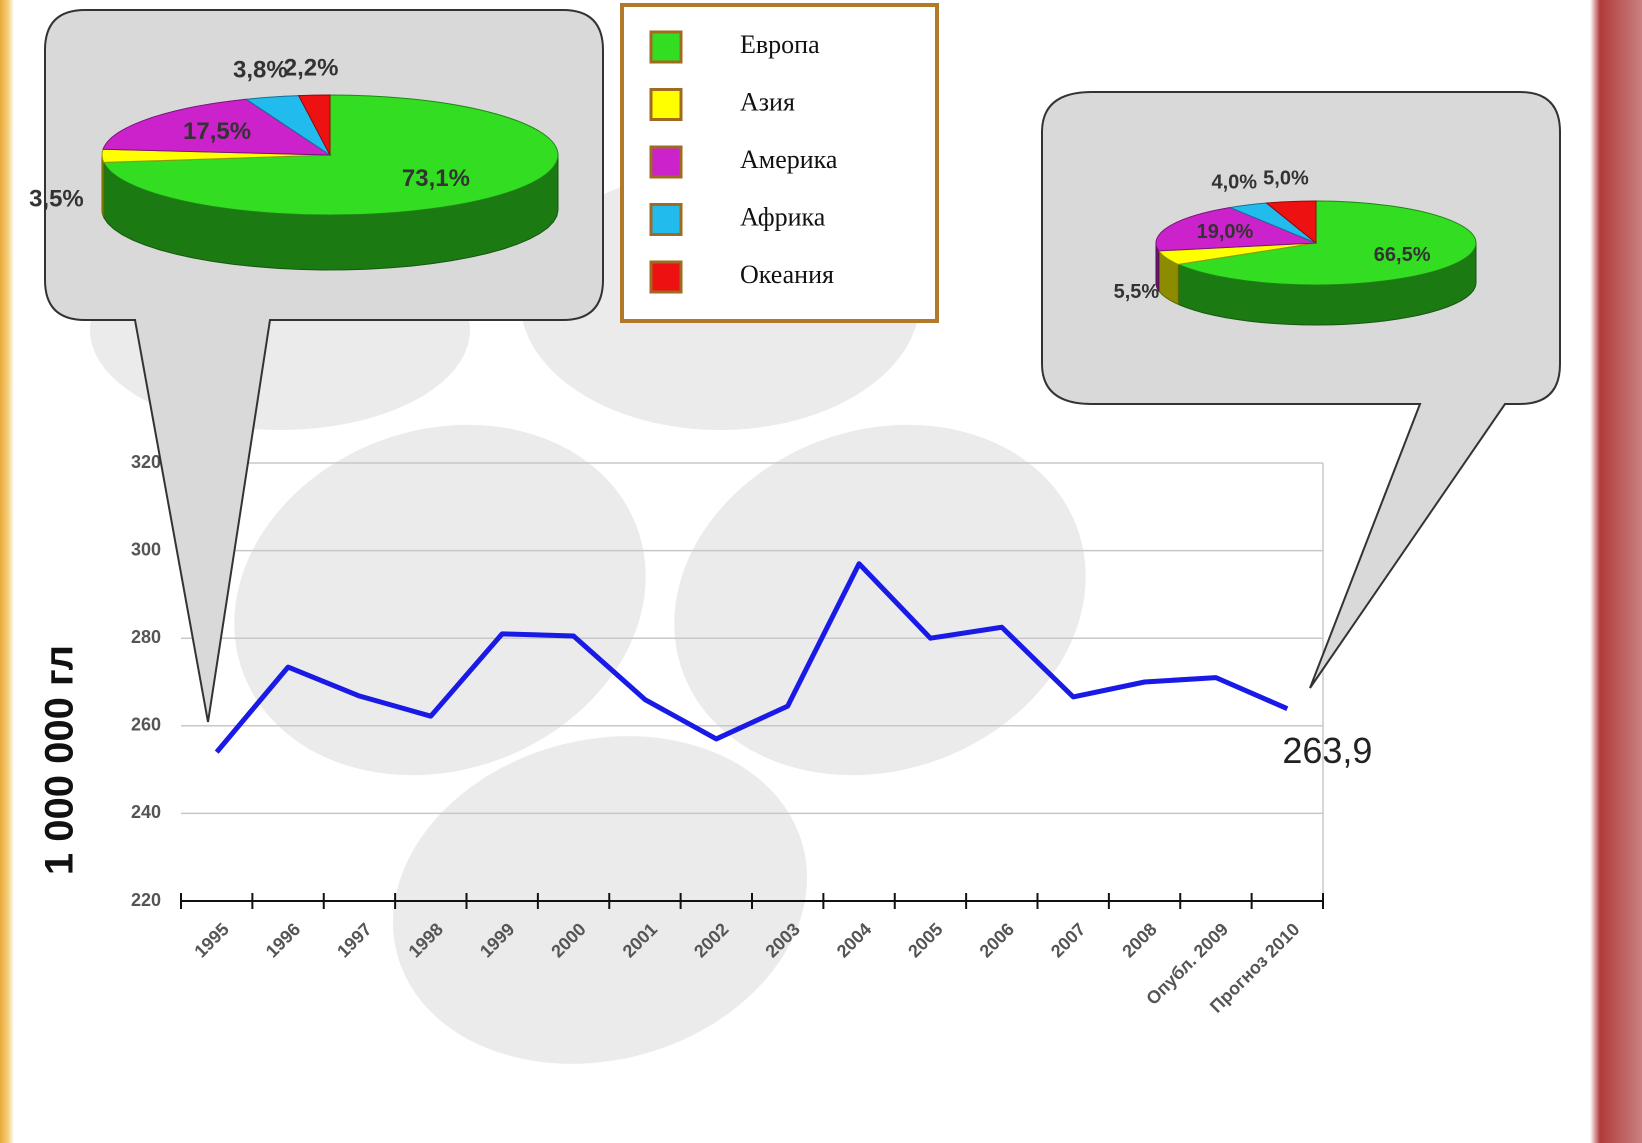 This screenshot has height=1143, width=1642. I want to click on line-series, so click(751, 657).